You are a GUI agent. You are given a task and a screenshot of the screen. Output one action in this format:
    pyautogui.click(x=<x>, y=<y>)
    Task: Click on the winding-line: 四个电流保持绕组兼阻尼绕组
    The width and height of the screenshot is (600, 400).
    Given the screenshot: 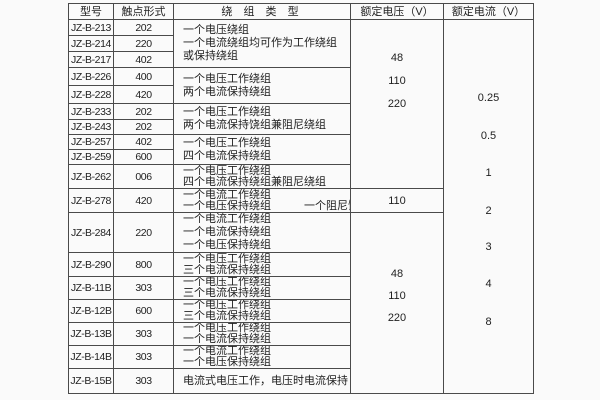 What is the action you would take?
    pyautogui.click(x=254, y=181)
    